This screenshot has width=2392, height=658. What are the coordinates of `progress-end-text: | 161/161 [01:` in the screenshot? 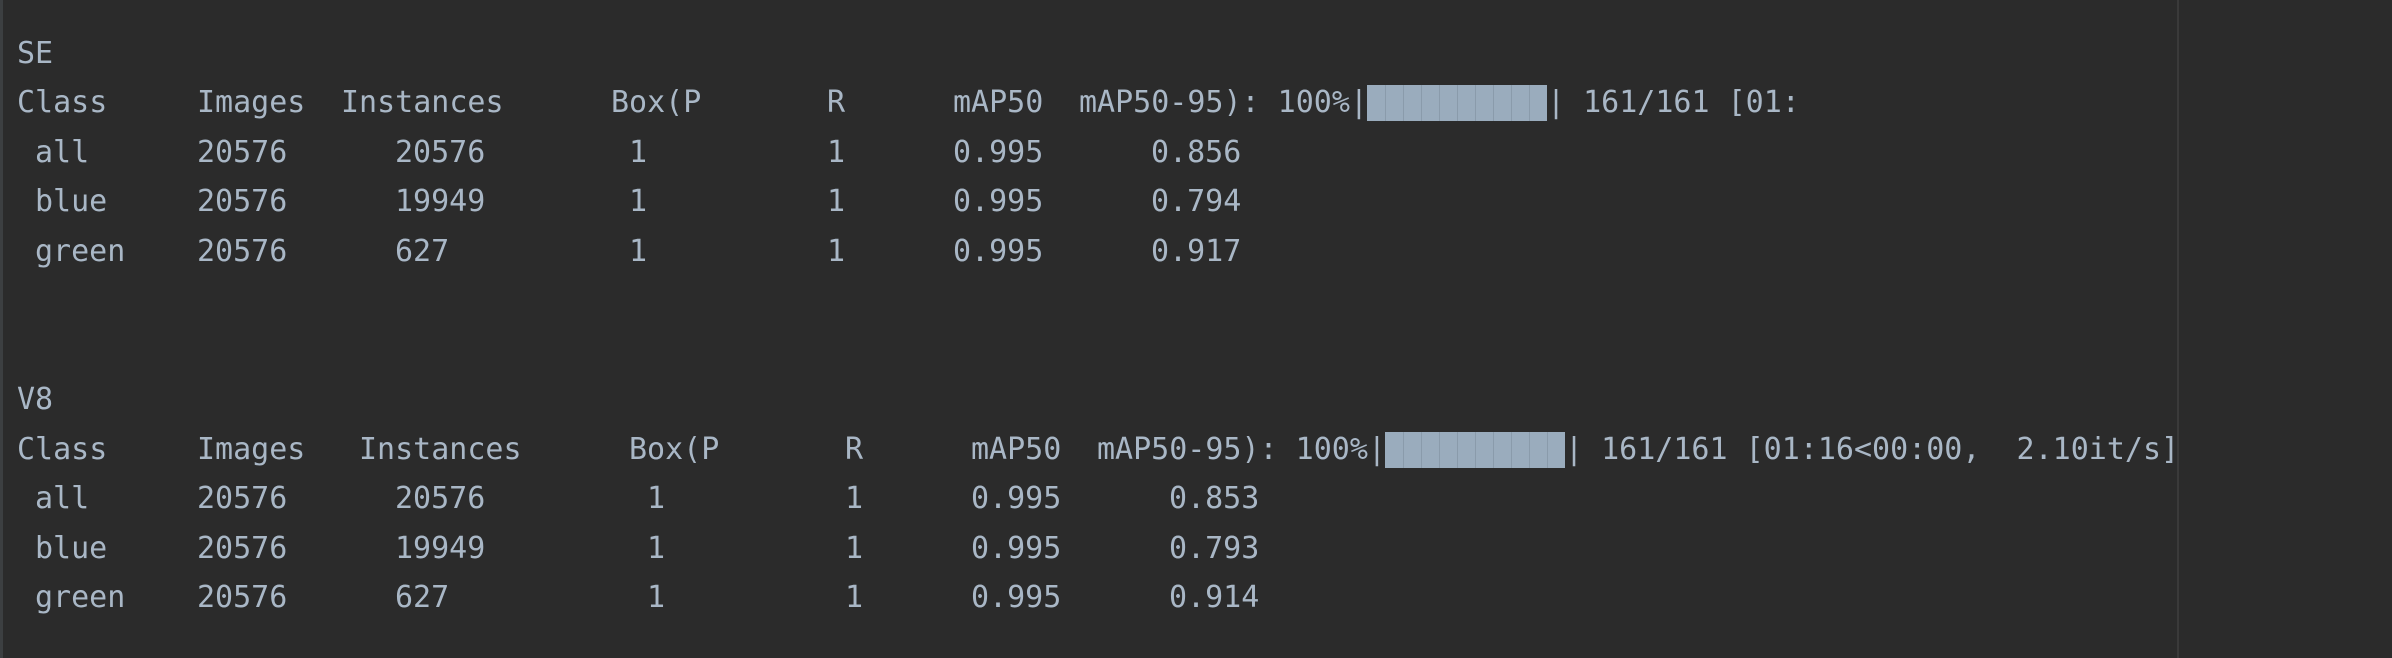 It's located at (1673, 102).